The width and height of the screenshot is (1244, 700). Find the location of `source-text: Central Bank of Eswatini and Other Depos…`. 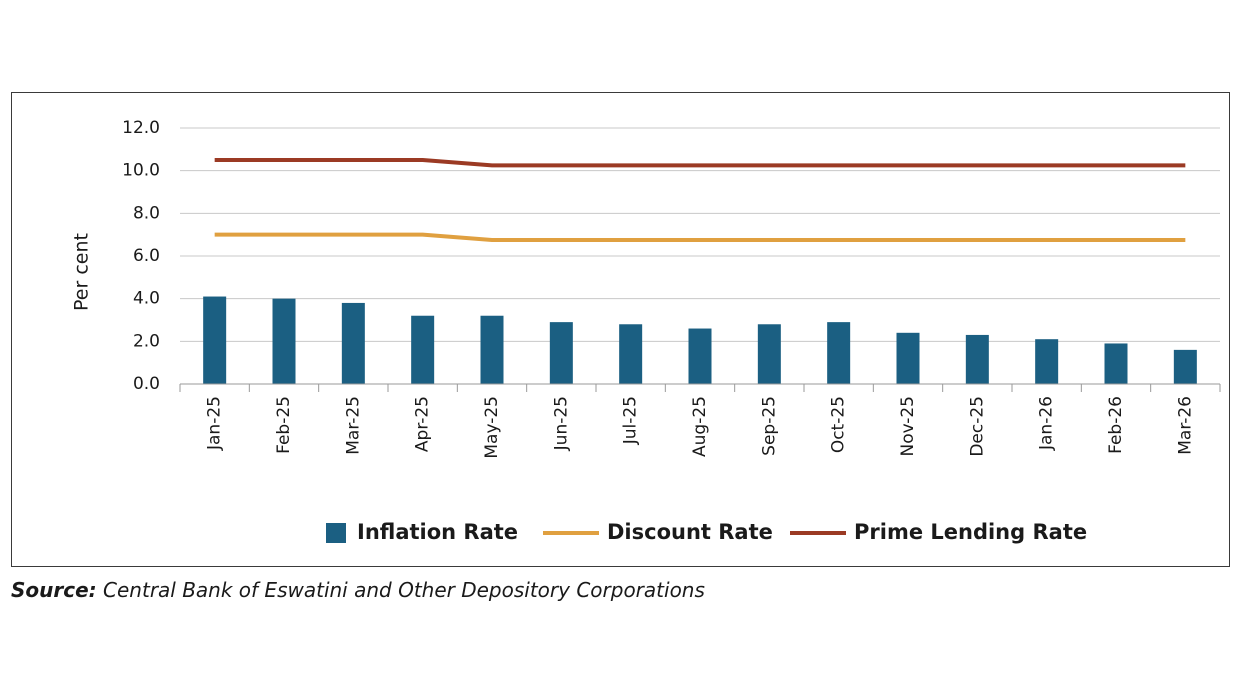

source-text: Central Bank of Eswatini and Other Depos… is located at coordinates (400, 590).